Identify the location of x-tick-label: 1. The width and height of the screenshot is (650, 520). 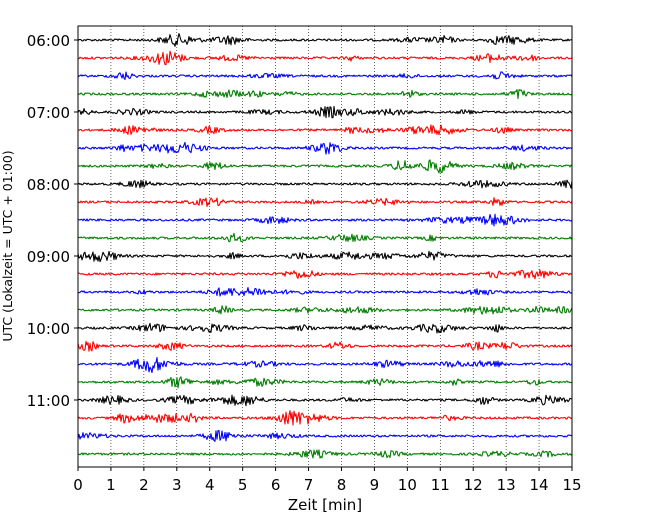
(111, 485).